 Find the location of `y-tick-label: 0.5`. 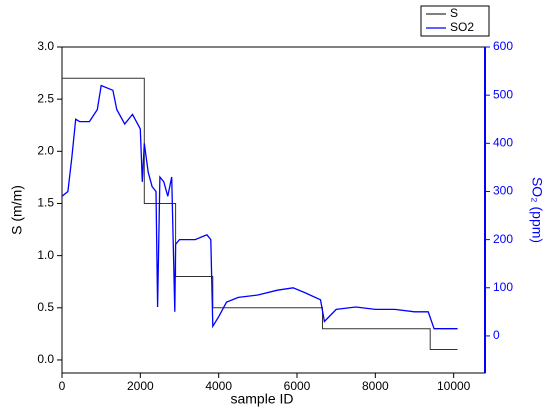

y-tick-label: 0.5 is located at coordinates (45, 307).